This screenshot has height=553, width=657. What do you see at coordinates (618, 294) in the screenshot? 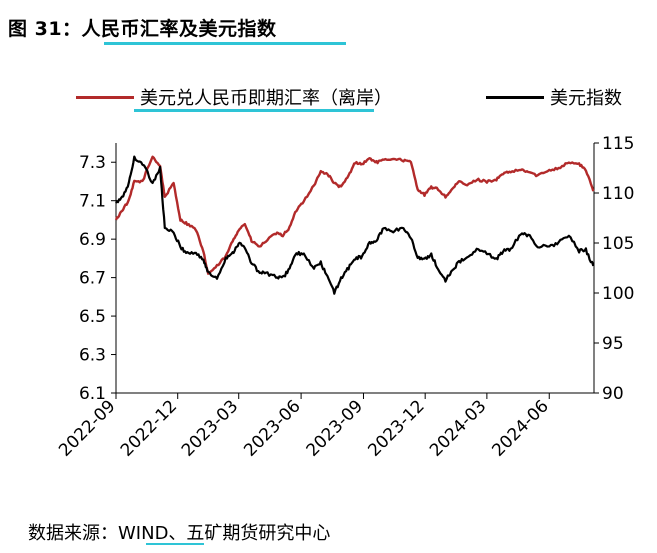
I see `right-tick-label: 100` at bounding box center [618, 294].